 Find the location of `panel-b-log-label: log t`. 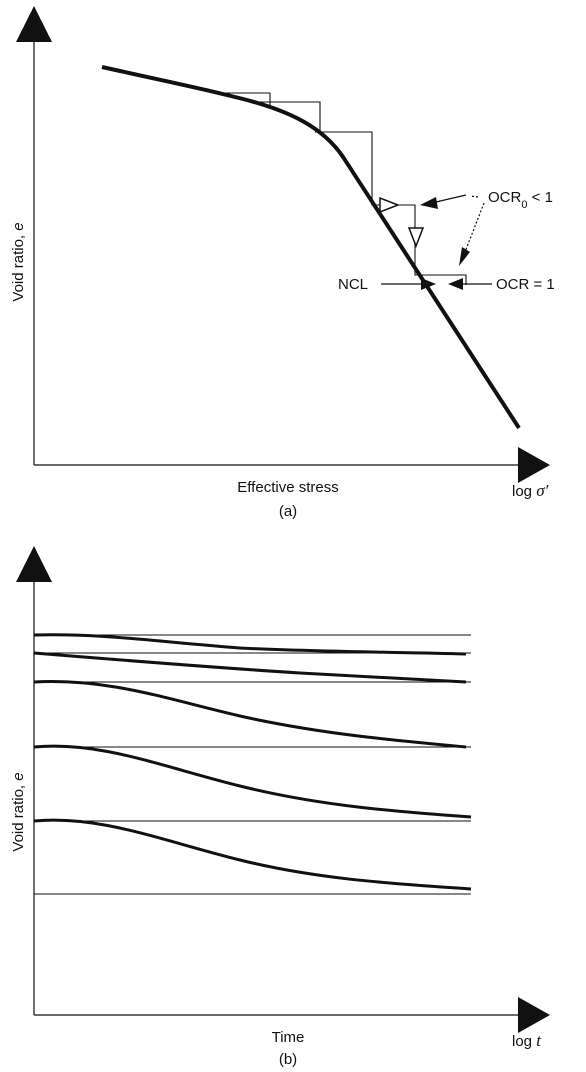

panel-b-log-label: log t is located at coordinates (527, 1040).